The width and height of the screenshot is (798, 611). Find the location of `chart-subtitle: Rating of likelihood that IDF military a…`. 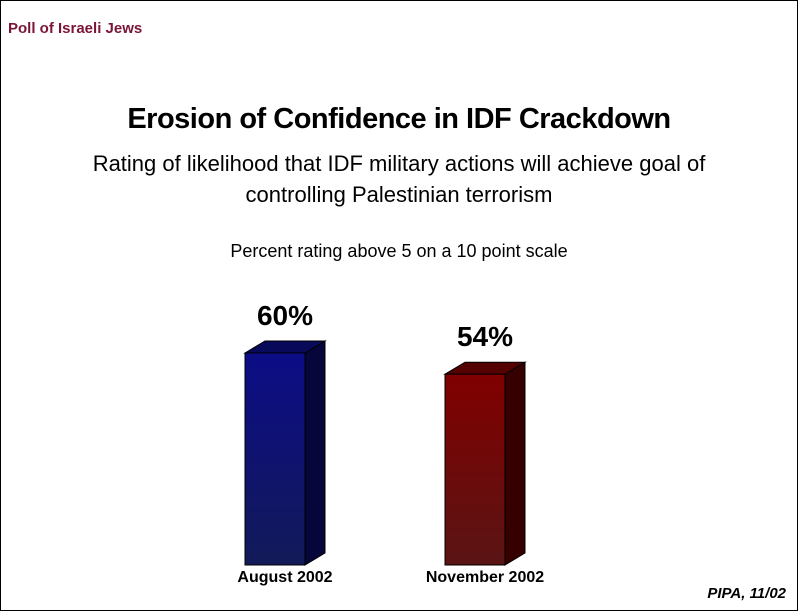

chart-subtitle: Rating of likelihood that IDF military a… is located at coordinates (399, 179).